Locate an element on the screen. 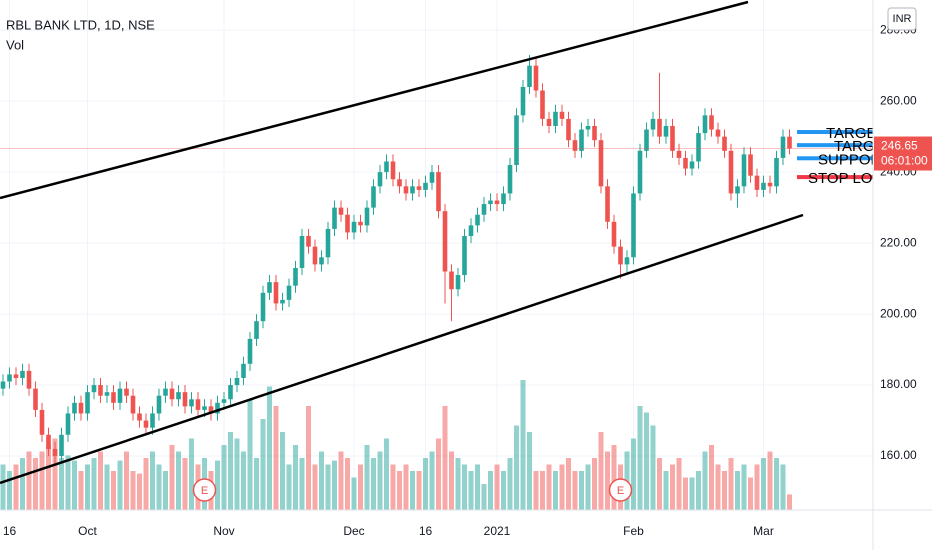 Image resolution: width=932 pixels, height=550 pixels. level-label: TARGET is located at coordinates (856, 133).